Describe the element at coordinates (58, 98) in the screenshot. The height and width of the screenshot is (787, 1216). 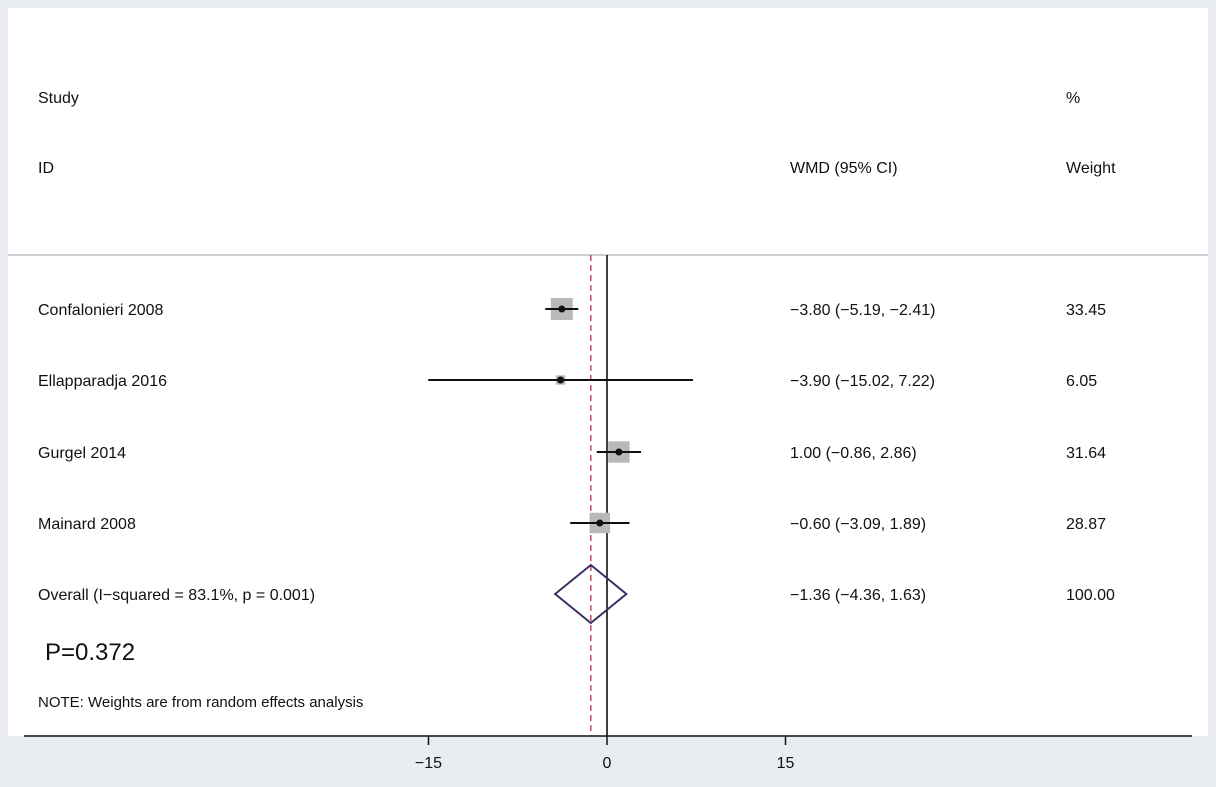
I see `study-header: Study` at that location.